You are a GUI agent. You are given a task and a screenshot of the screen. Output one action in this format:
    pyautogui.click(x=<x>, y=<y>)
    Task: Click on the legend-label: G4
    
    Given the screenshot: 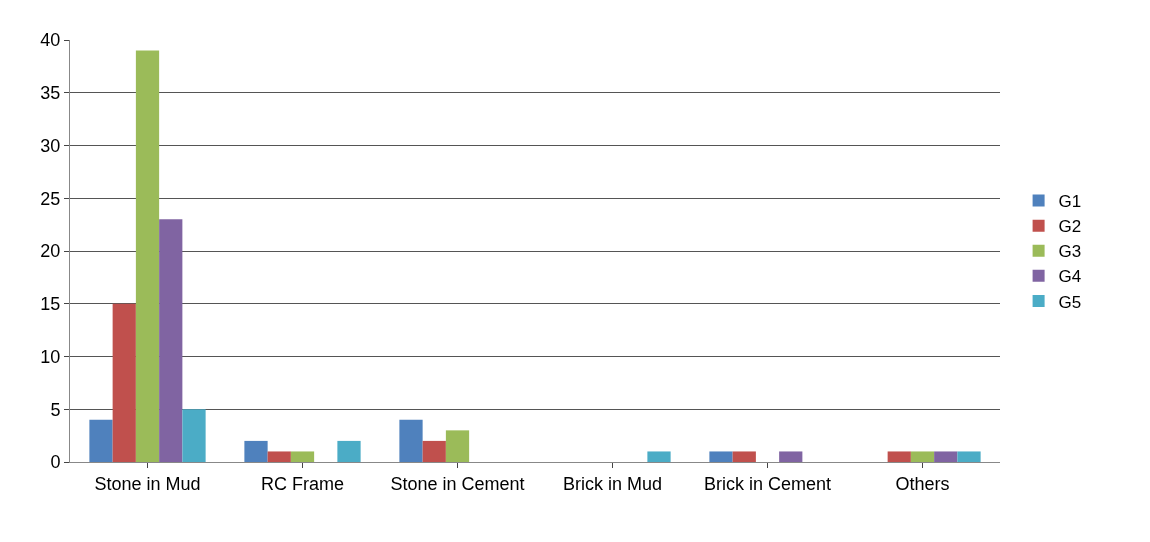 What is the action you would take?
    pyautogui.click(x=1070, y=277)
    